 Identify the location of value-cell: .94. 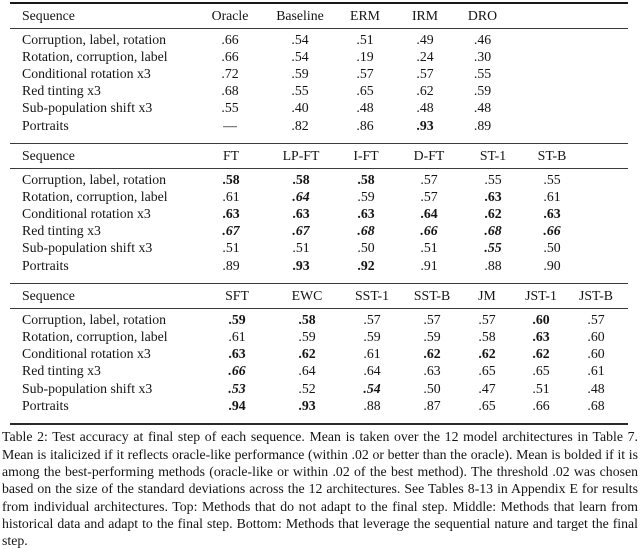
(237, 405).